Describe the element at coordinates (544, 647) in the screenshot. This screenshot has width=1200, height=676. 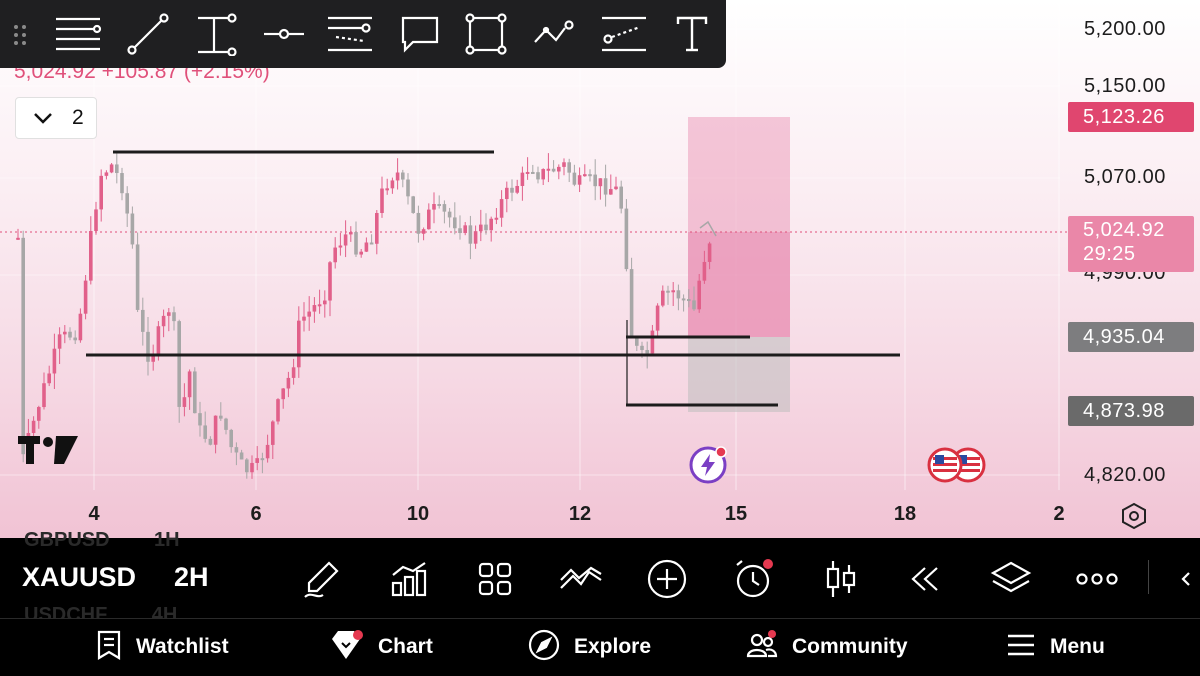
I see `explore-icon` at that location.